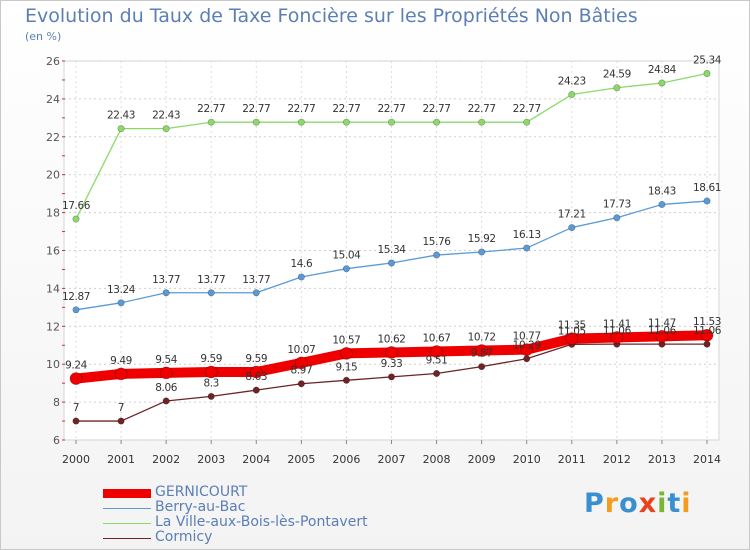  What do you see at coordinates (662, 191) in the screenshot?
I see `data-label-berry: 18.43` at bounding box center [662, 191].